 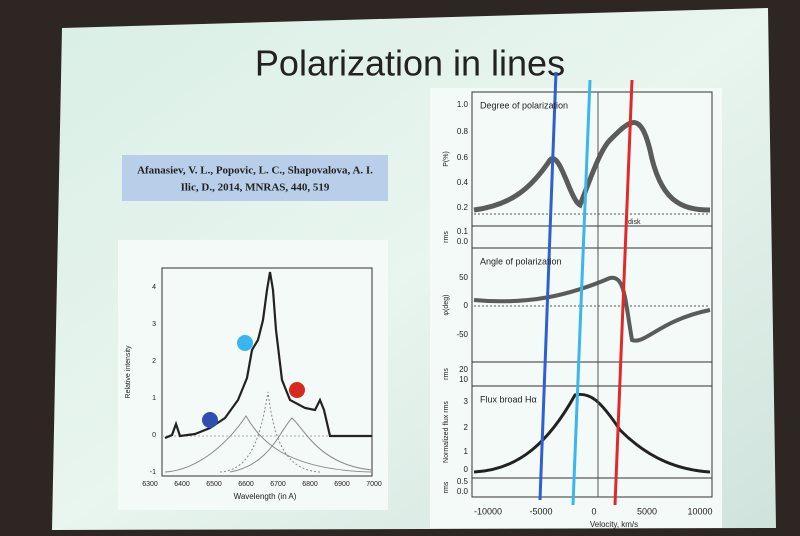 What do you see at coordinates (581, 292) in the screenshot?
I see `lightblue-line` at bounding box center [581, 292].